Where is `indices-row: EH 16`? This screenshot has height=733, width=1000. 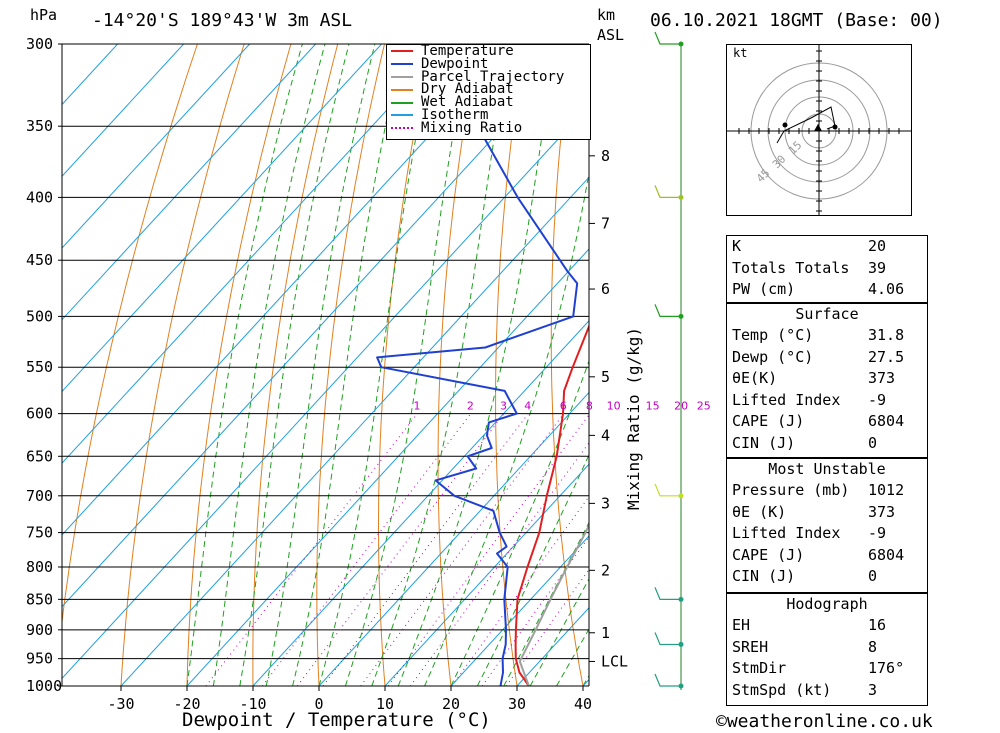
indices-row: EH 16 is located at coordinates (827, 626).